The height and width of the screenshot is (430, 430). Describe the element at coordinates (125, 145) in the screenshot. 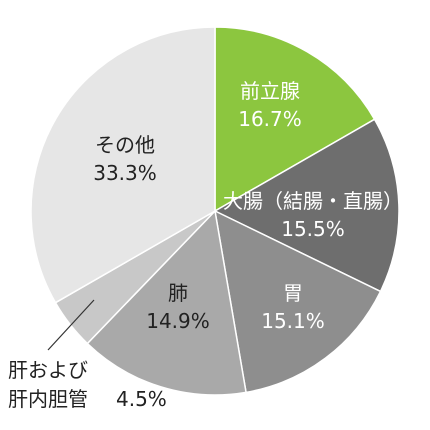

I see `label-other: その他` at that location.